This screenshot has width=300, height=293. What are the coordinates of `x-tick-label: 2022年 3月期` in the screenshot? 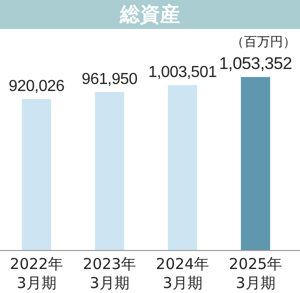 It's located at (37, 273).